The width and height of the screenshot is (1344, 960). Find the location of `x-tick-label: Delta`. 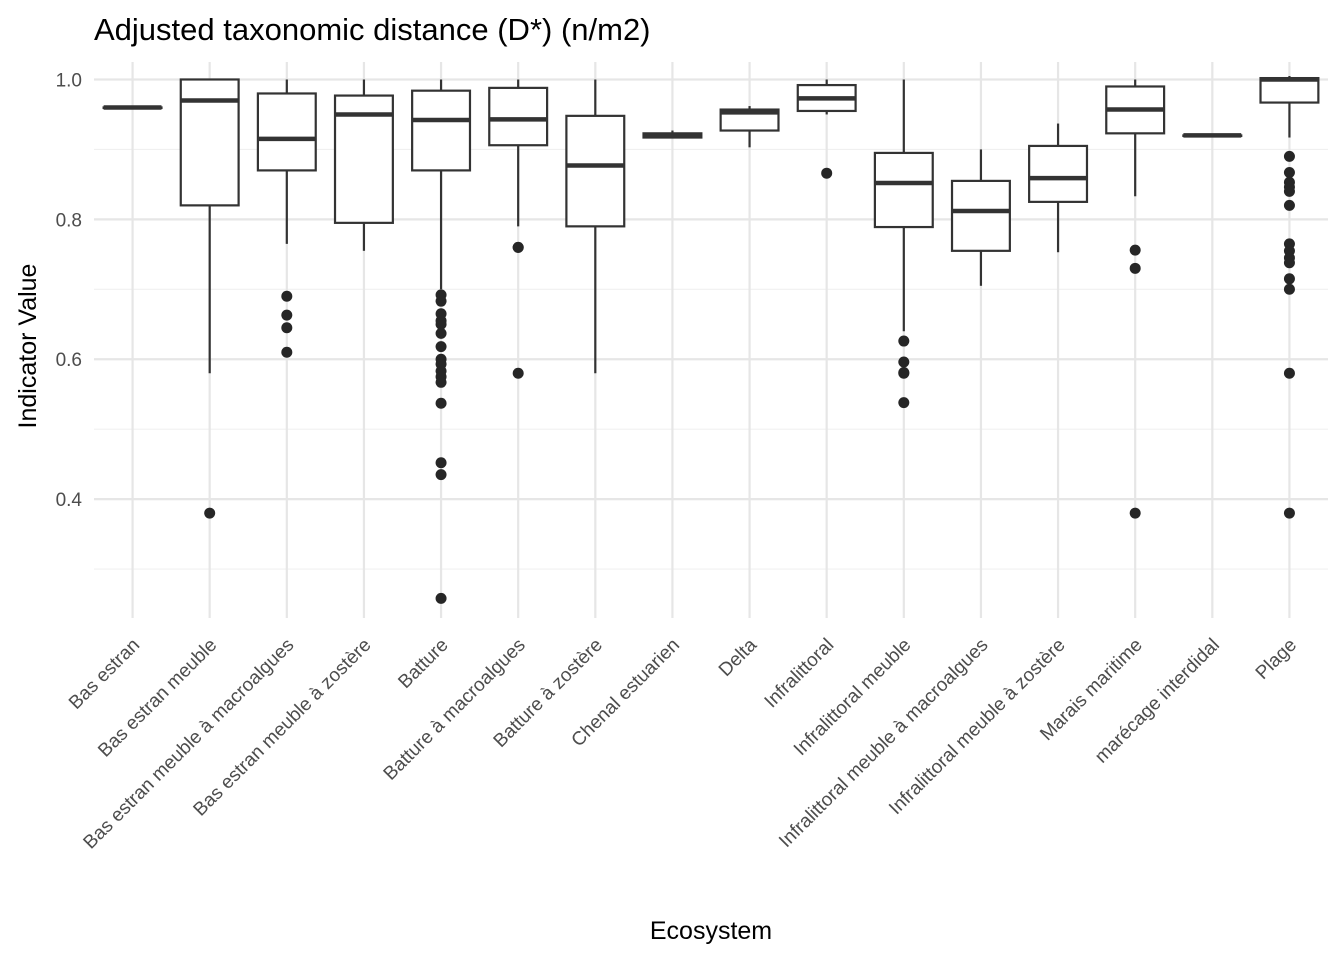

x-tick-label: Delta is located at coordinates (738, 657).